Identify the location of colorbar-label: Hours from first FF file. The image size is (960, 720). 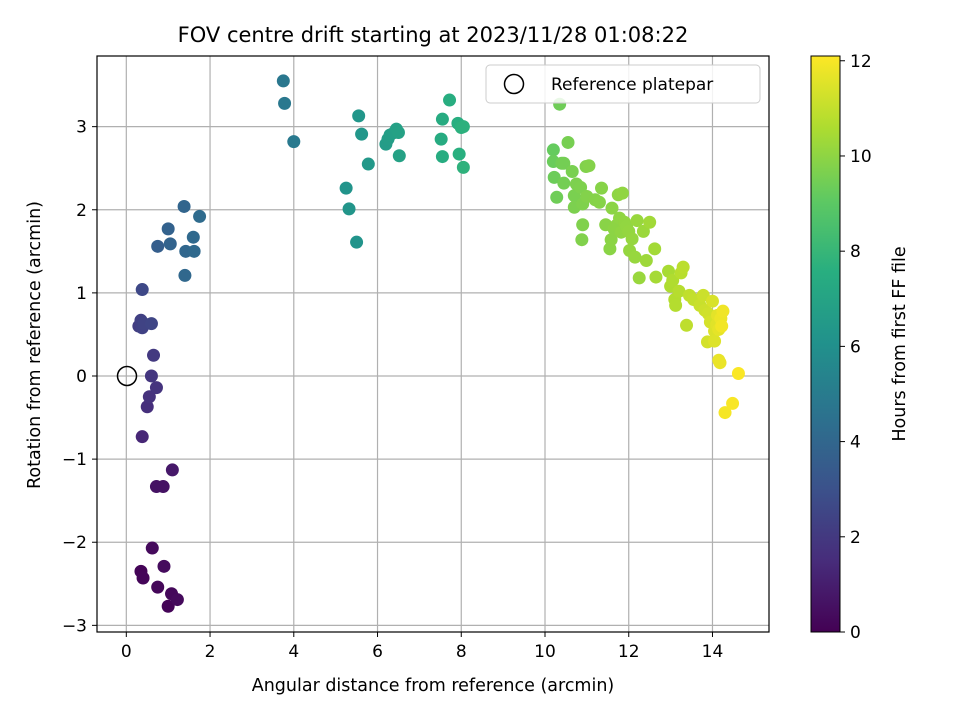
(900, 343).